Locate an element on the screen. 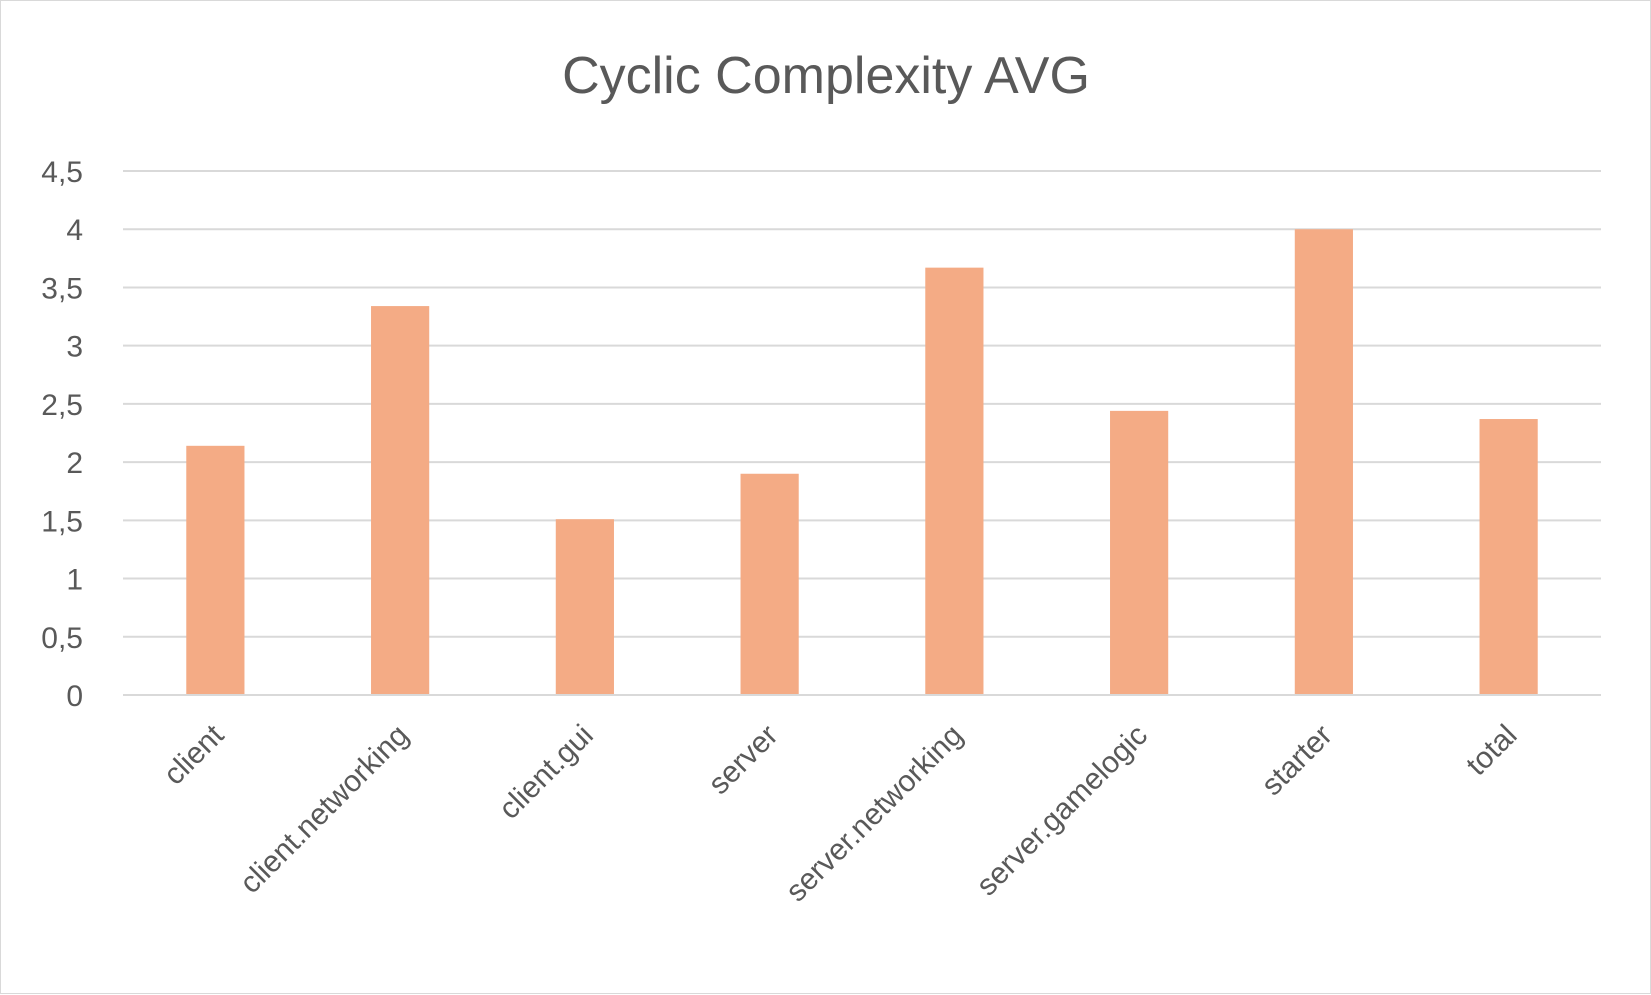 The height and width of the screenshot is (995, 1651). y-tick-label: 4,5 is located at coordinates (62, 172).